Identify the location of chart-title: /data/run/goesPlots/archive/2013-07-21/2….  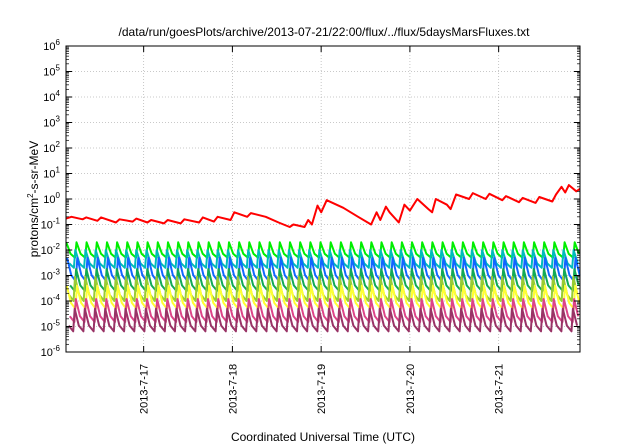
(325, 32).